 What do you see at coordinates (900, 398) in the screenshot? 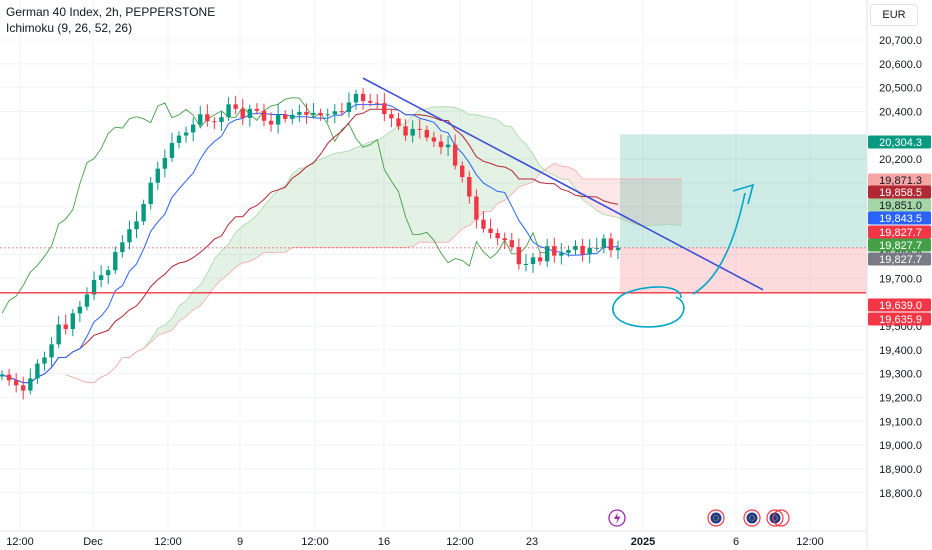
I see `y-tick-label: 19,200.0` at bounding box center [900, 398].